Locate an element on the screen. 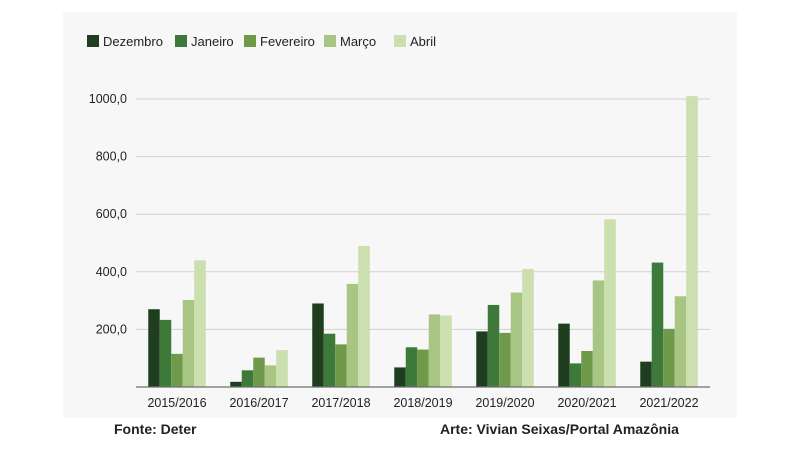 Image resolution: width=800 pixels, height=450 pixels. x-tick-label: 2020/2021 is located at coordinates (586, 403).